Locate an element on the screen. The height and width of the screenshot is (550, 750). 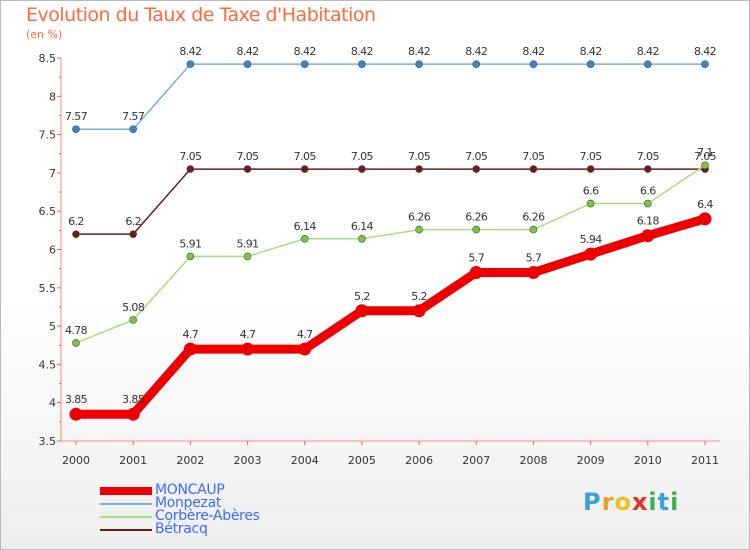
data-label-corbere-aberes: 6.14 is located at coordinates (362, 226).